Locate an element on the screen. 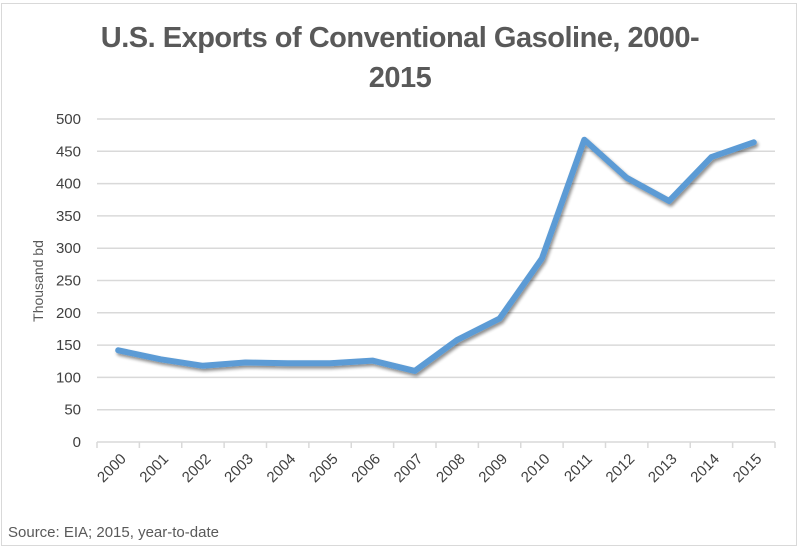  chart-title-line-2: 2015 is located at coordinates (400, 78).